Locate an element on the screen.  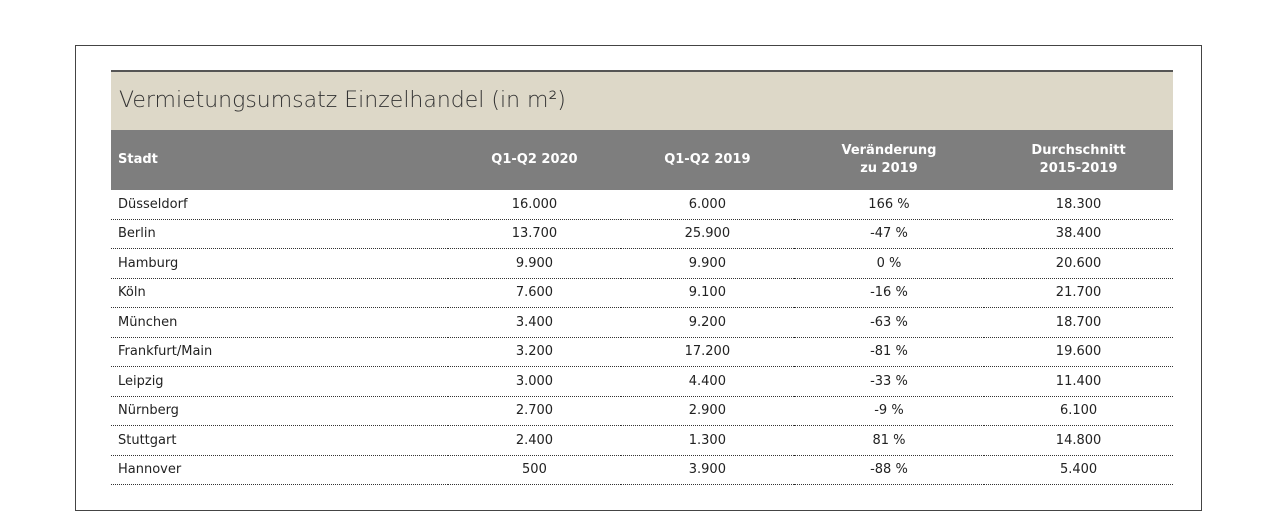
value-cell: 25.900 is located at coordinates (707, 234).